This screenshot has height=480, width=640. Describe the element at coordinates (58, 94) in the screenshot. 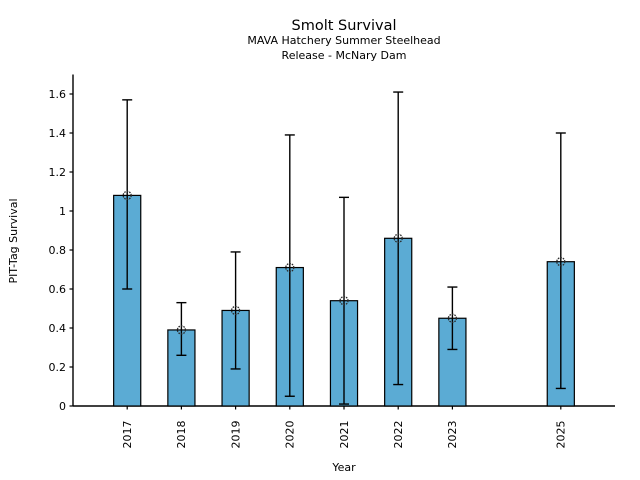

I see `y-tick-label-1.6: 1.6` at that location.